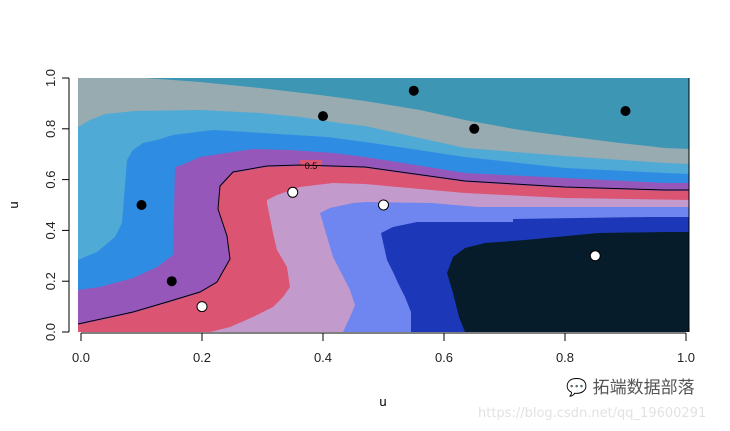 The width and height of the screenshot is (730, 431). I want to click on watermark-brand: 💬 拓端数据部落, so click(630, 388).